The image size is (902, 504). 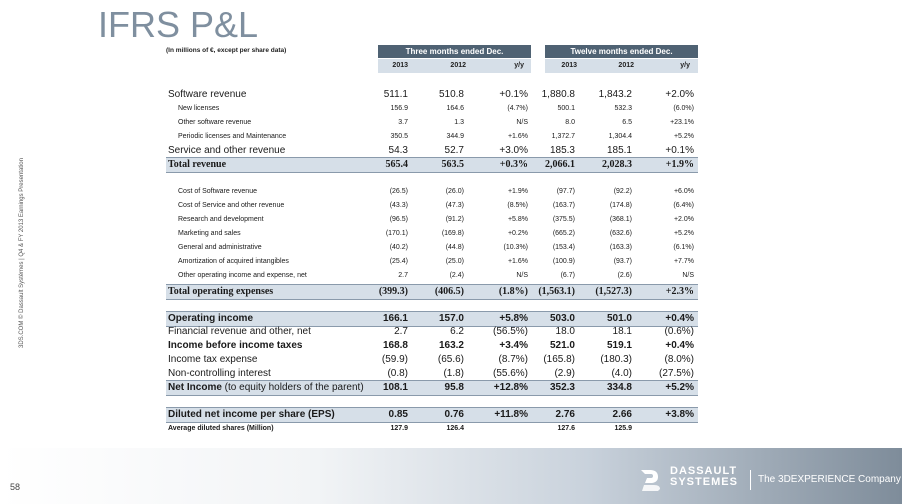 What do you see at coordinates (562, 318) in the screenshot?
I see `row-value: 503.0` at bounding box center [562, 318].